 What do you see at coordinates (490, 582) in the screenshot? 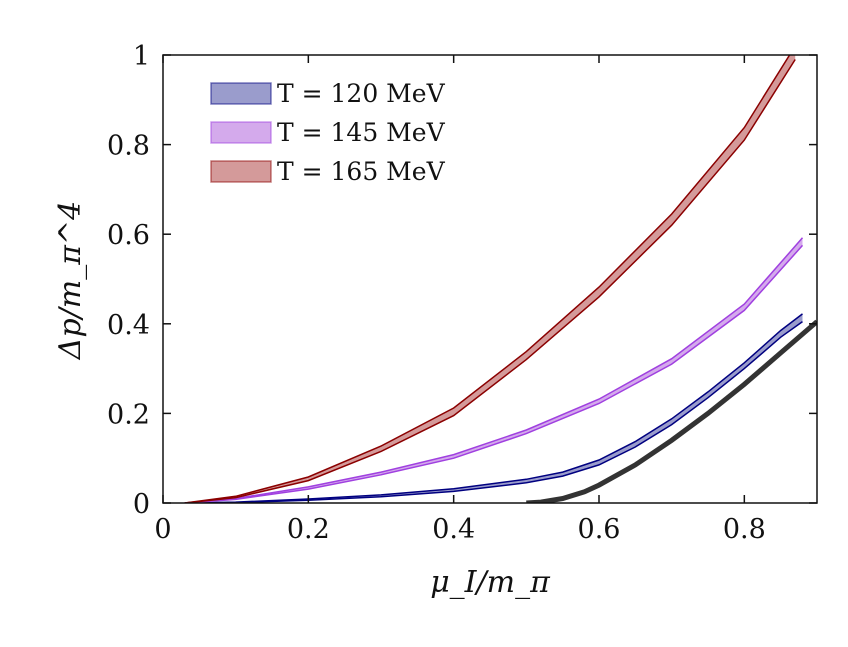
I see `x-axis-label: μ_I/m_π` at bounding box center [490, 582].